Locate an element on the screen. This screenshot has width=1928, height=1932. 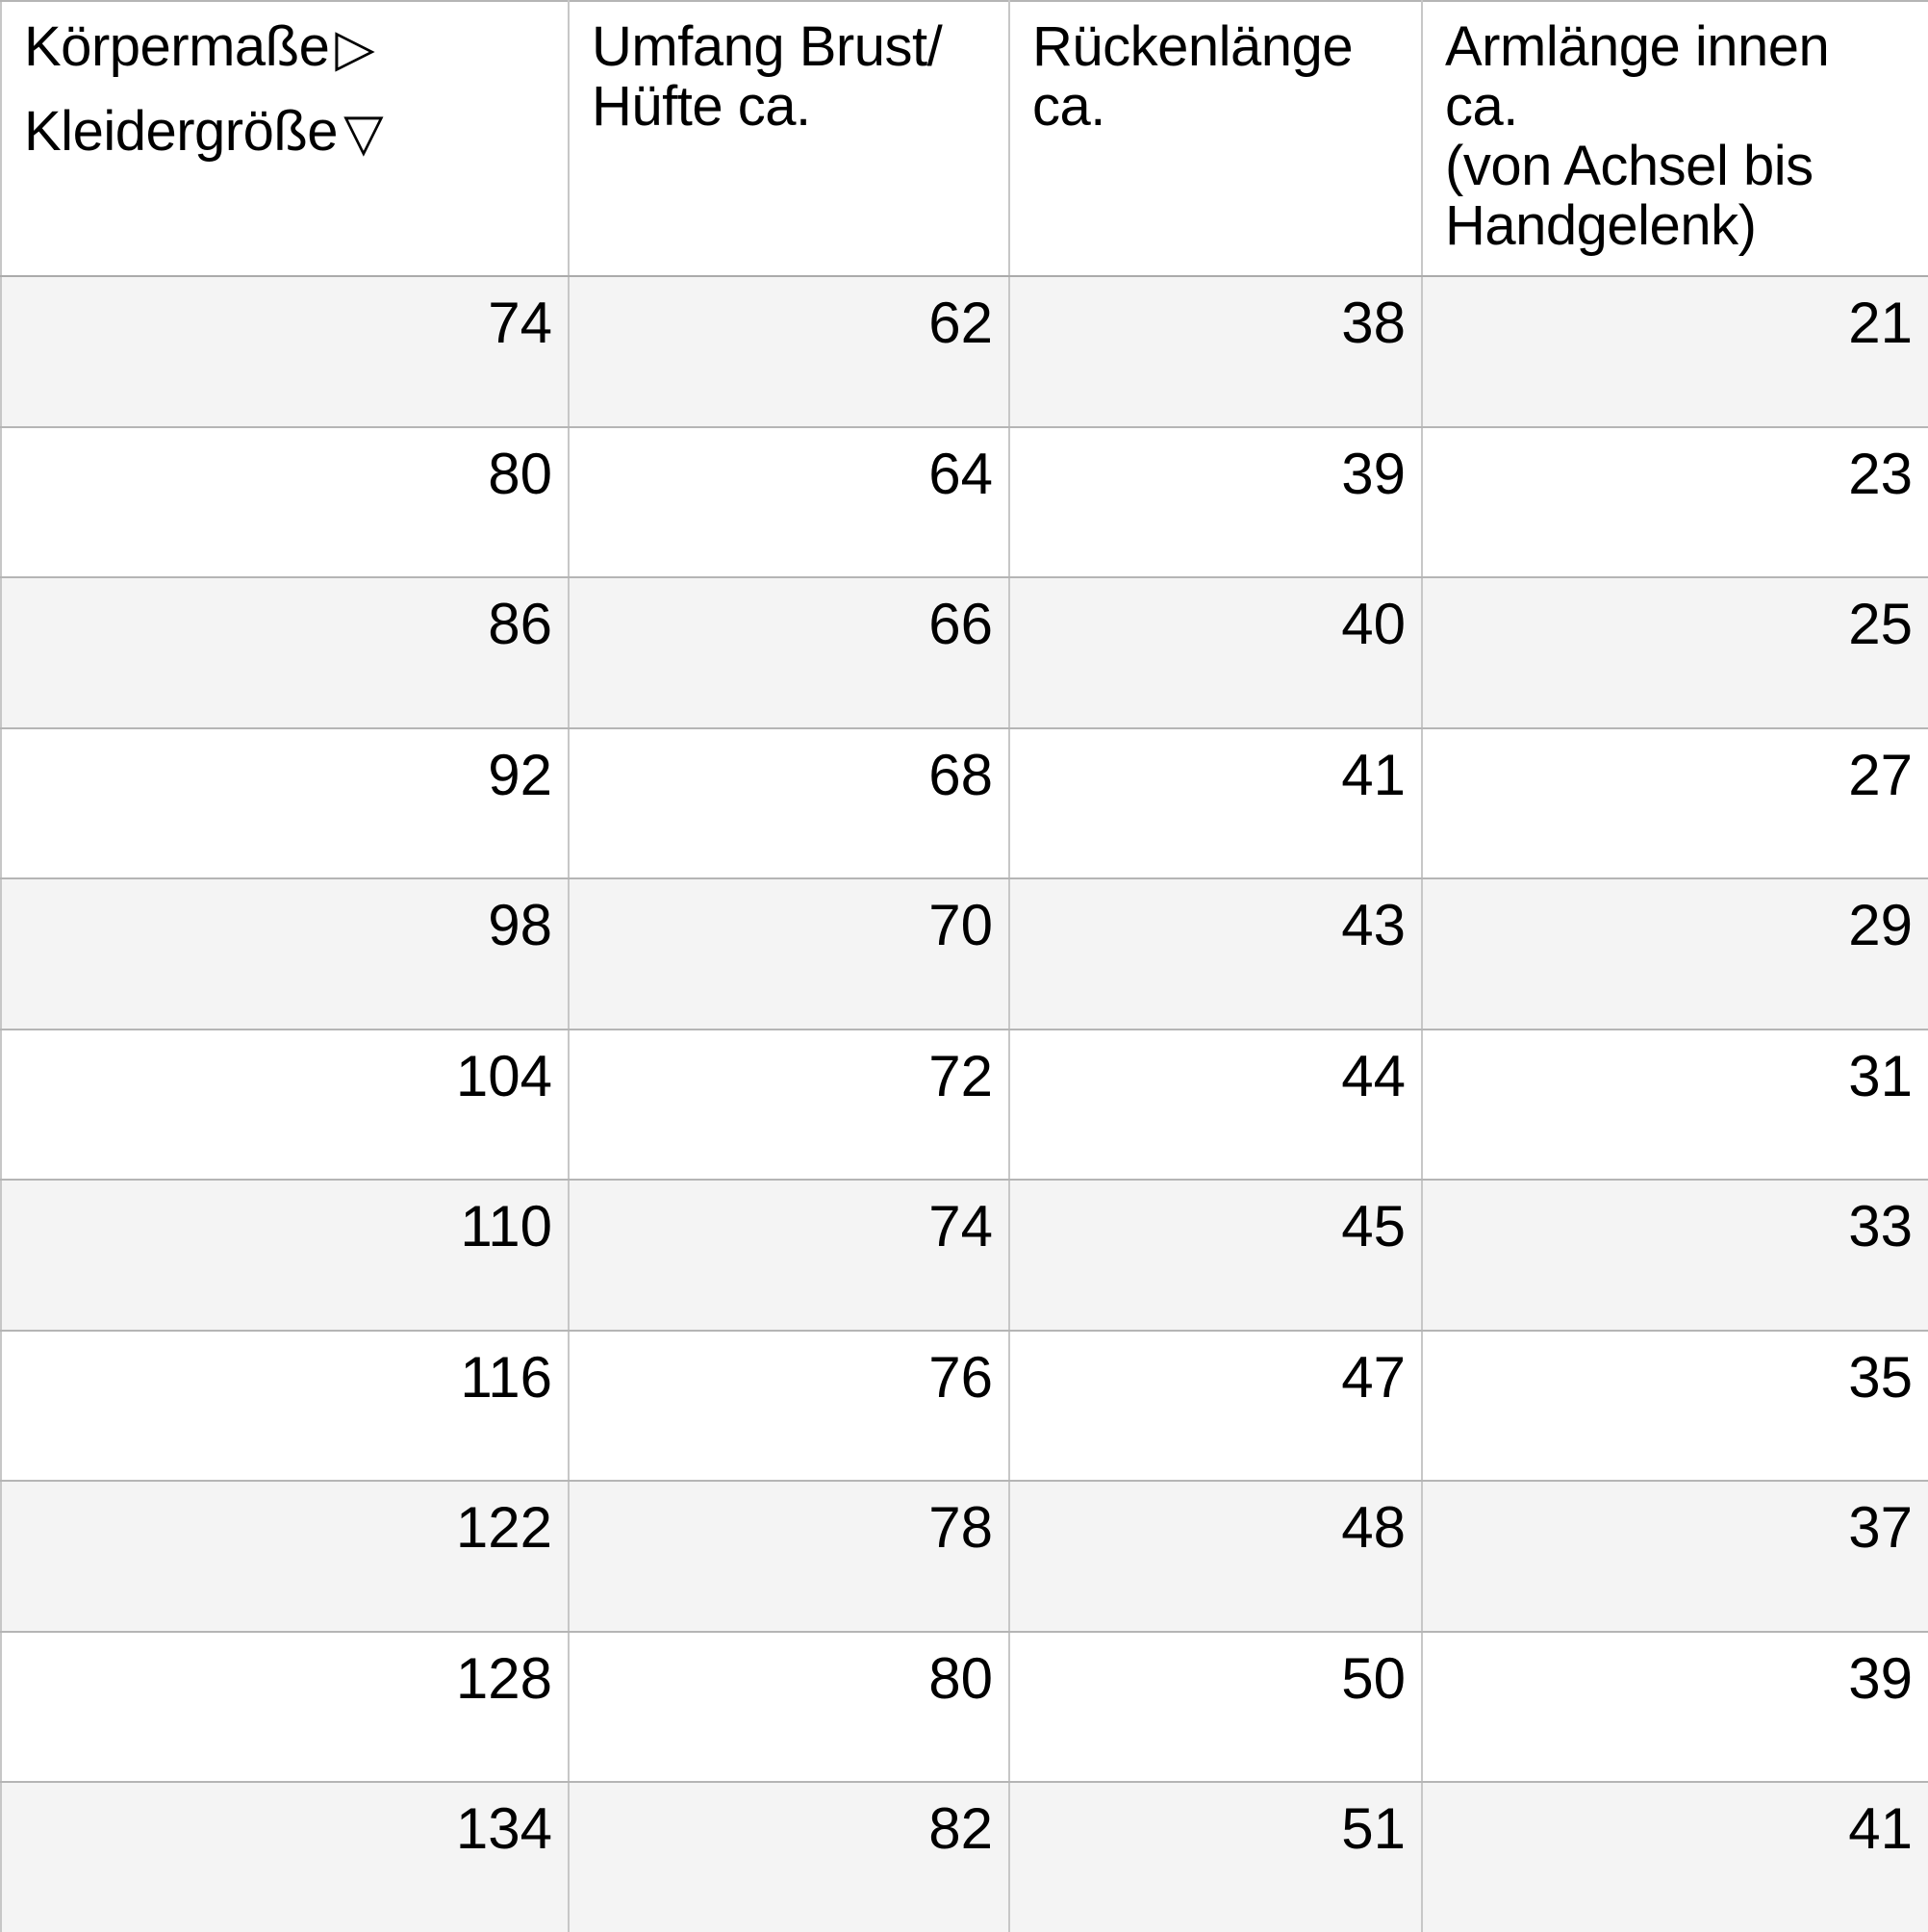
table-row: 128 80 50 39 is located at coordinates (964, 1706).